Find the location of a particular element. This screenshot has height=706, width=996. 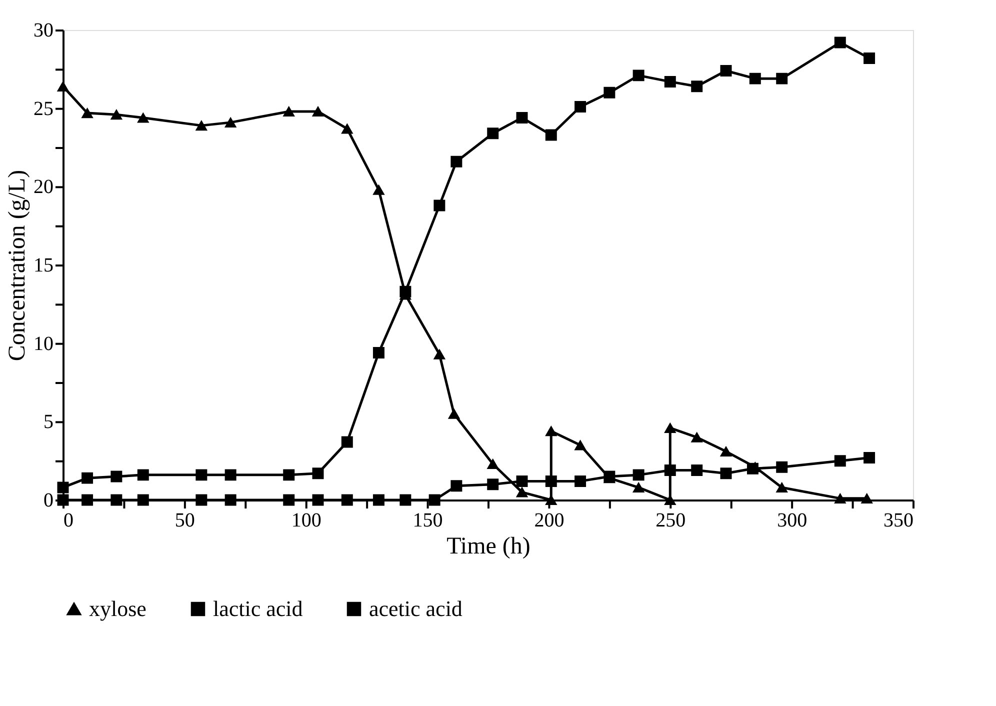

x-tick-label: 50 is located at coordinates (184, 521).